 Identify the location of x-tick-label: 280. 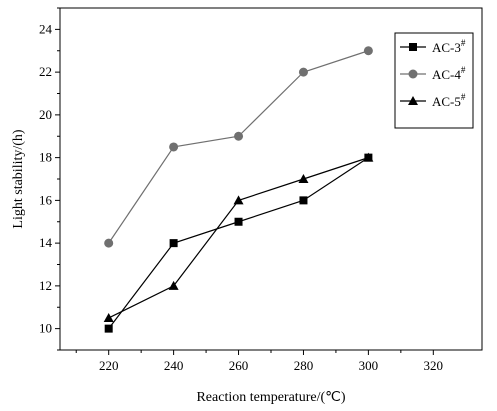
(304, 365).